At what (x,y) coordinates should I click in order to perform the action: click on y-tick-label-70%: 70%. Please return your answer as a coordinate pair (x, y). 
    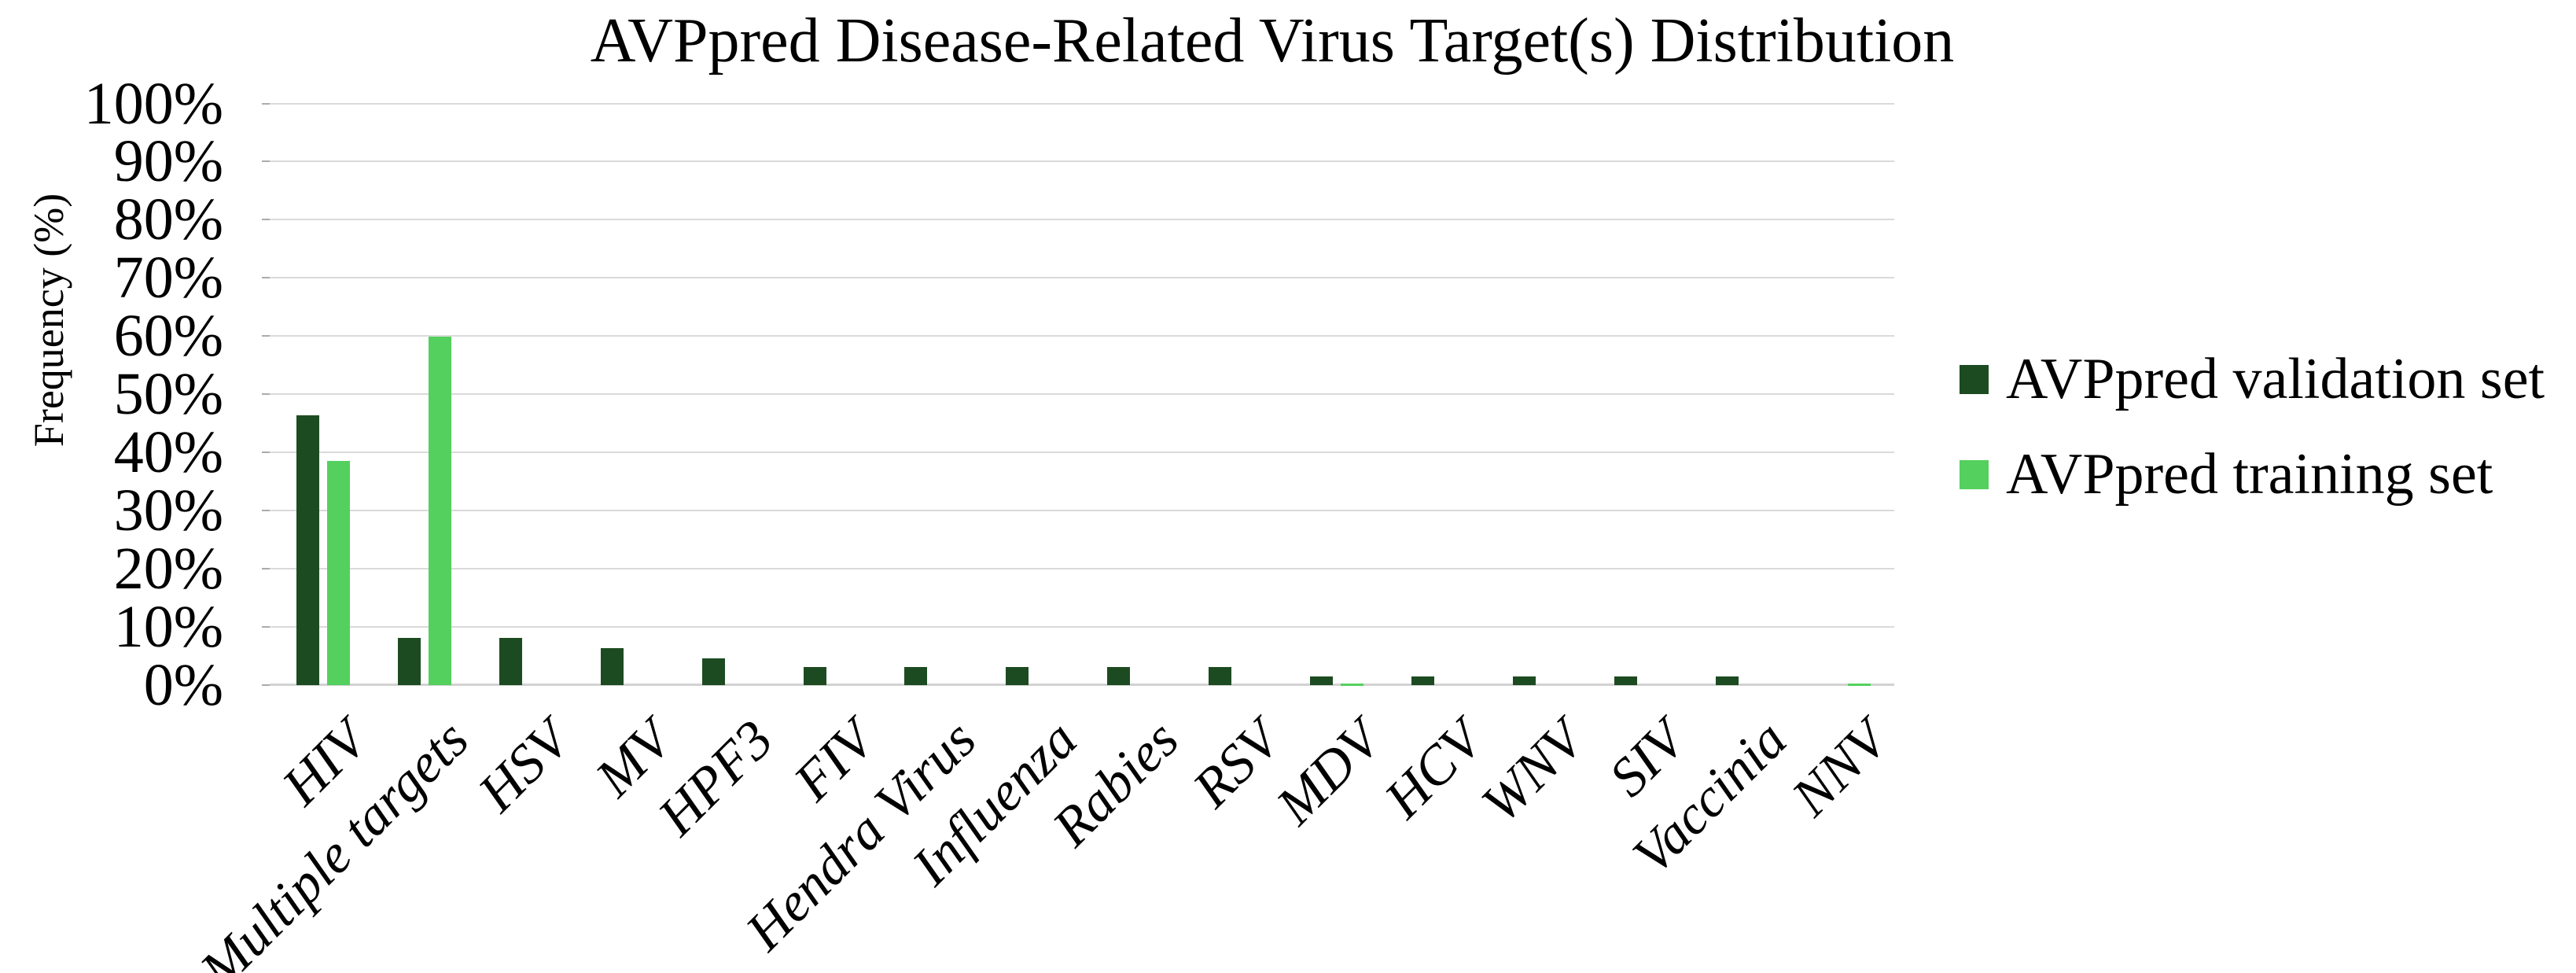
    Looking at the image, I should click on (168, 278).